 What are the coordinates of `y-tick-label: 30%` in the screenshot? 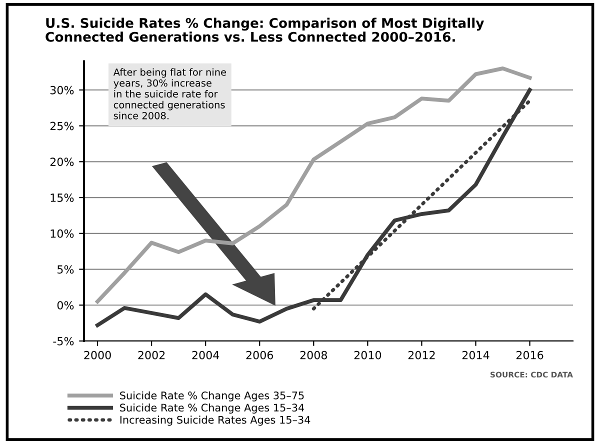 It's located at (62, 90).